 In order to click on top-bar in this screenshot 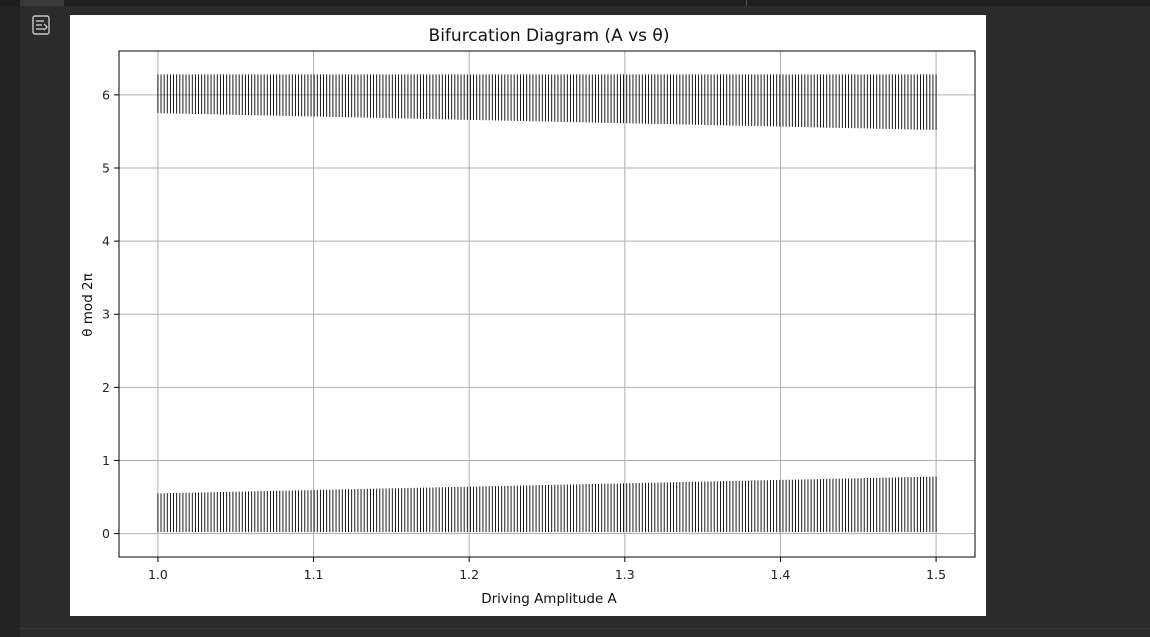, I will do `click(575, 3)`.